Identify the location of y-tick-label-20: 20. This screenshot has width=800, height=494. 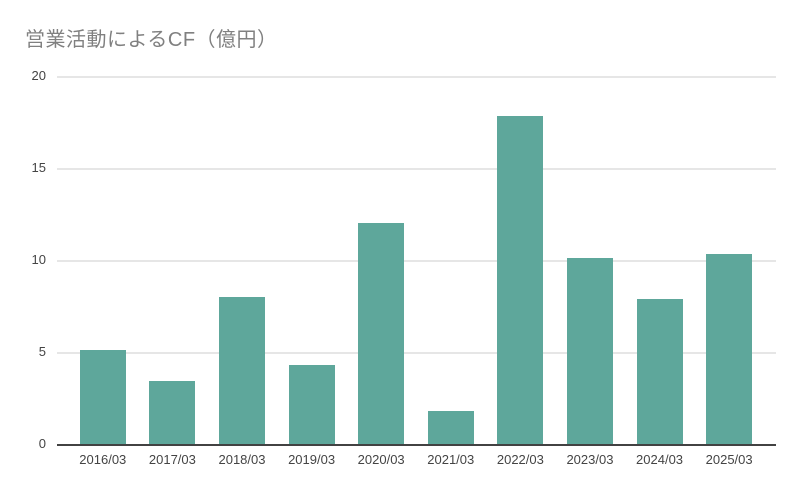
(38, 75).